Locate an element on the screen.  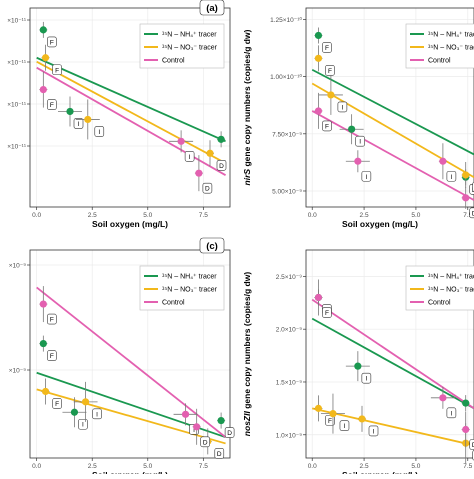
panel-label-box is located at coordinates (212, 245).